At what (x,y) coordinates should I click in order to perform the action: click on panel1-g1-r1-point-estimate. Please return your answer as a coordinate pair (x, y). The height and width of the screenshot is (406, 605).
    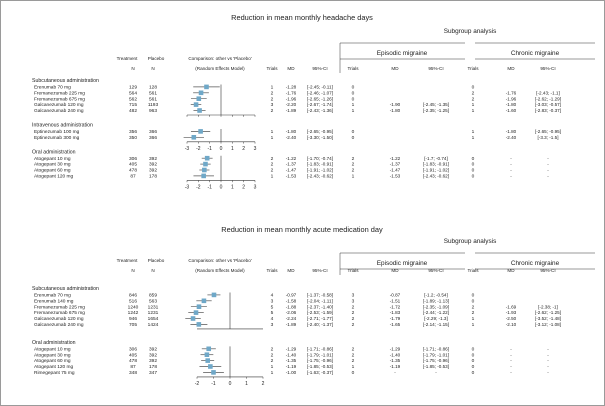
    Looking at the image, I should click on (206, 87).